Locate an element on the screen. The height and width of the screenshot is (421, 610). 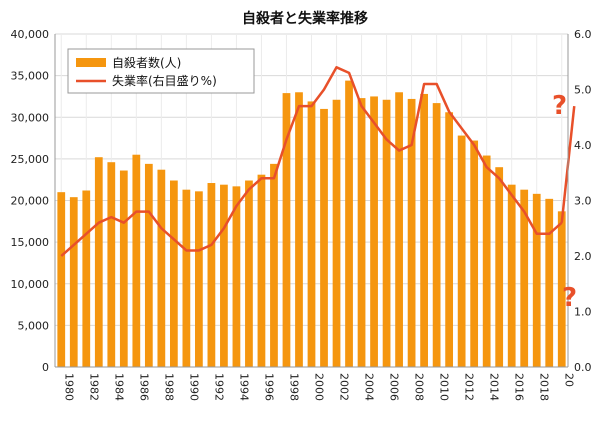
left-axis-tick-label: 20,000 is located at coordinates (30, 201).